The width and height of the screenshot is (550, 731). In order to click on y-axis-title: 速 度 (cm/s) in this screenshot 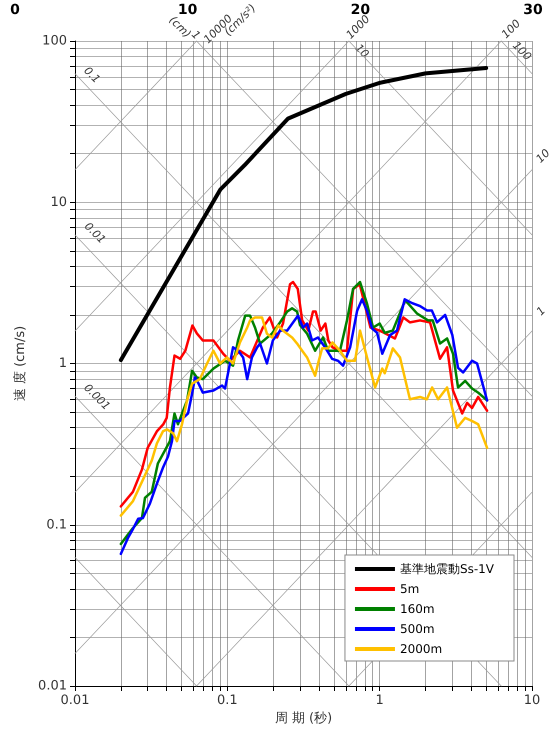, I will do `click(20, 364)`.